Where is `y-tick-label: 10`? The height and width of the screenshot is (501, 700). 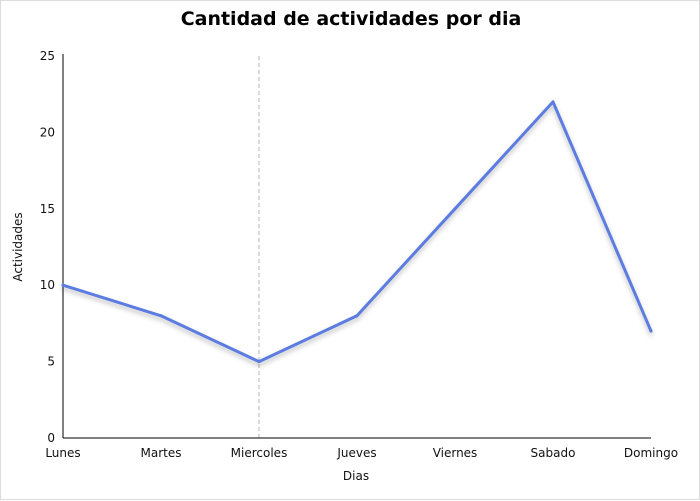 y-tick-label: 10 is located at coordinates (47, 285).